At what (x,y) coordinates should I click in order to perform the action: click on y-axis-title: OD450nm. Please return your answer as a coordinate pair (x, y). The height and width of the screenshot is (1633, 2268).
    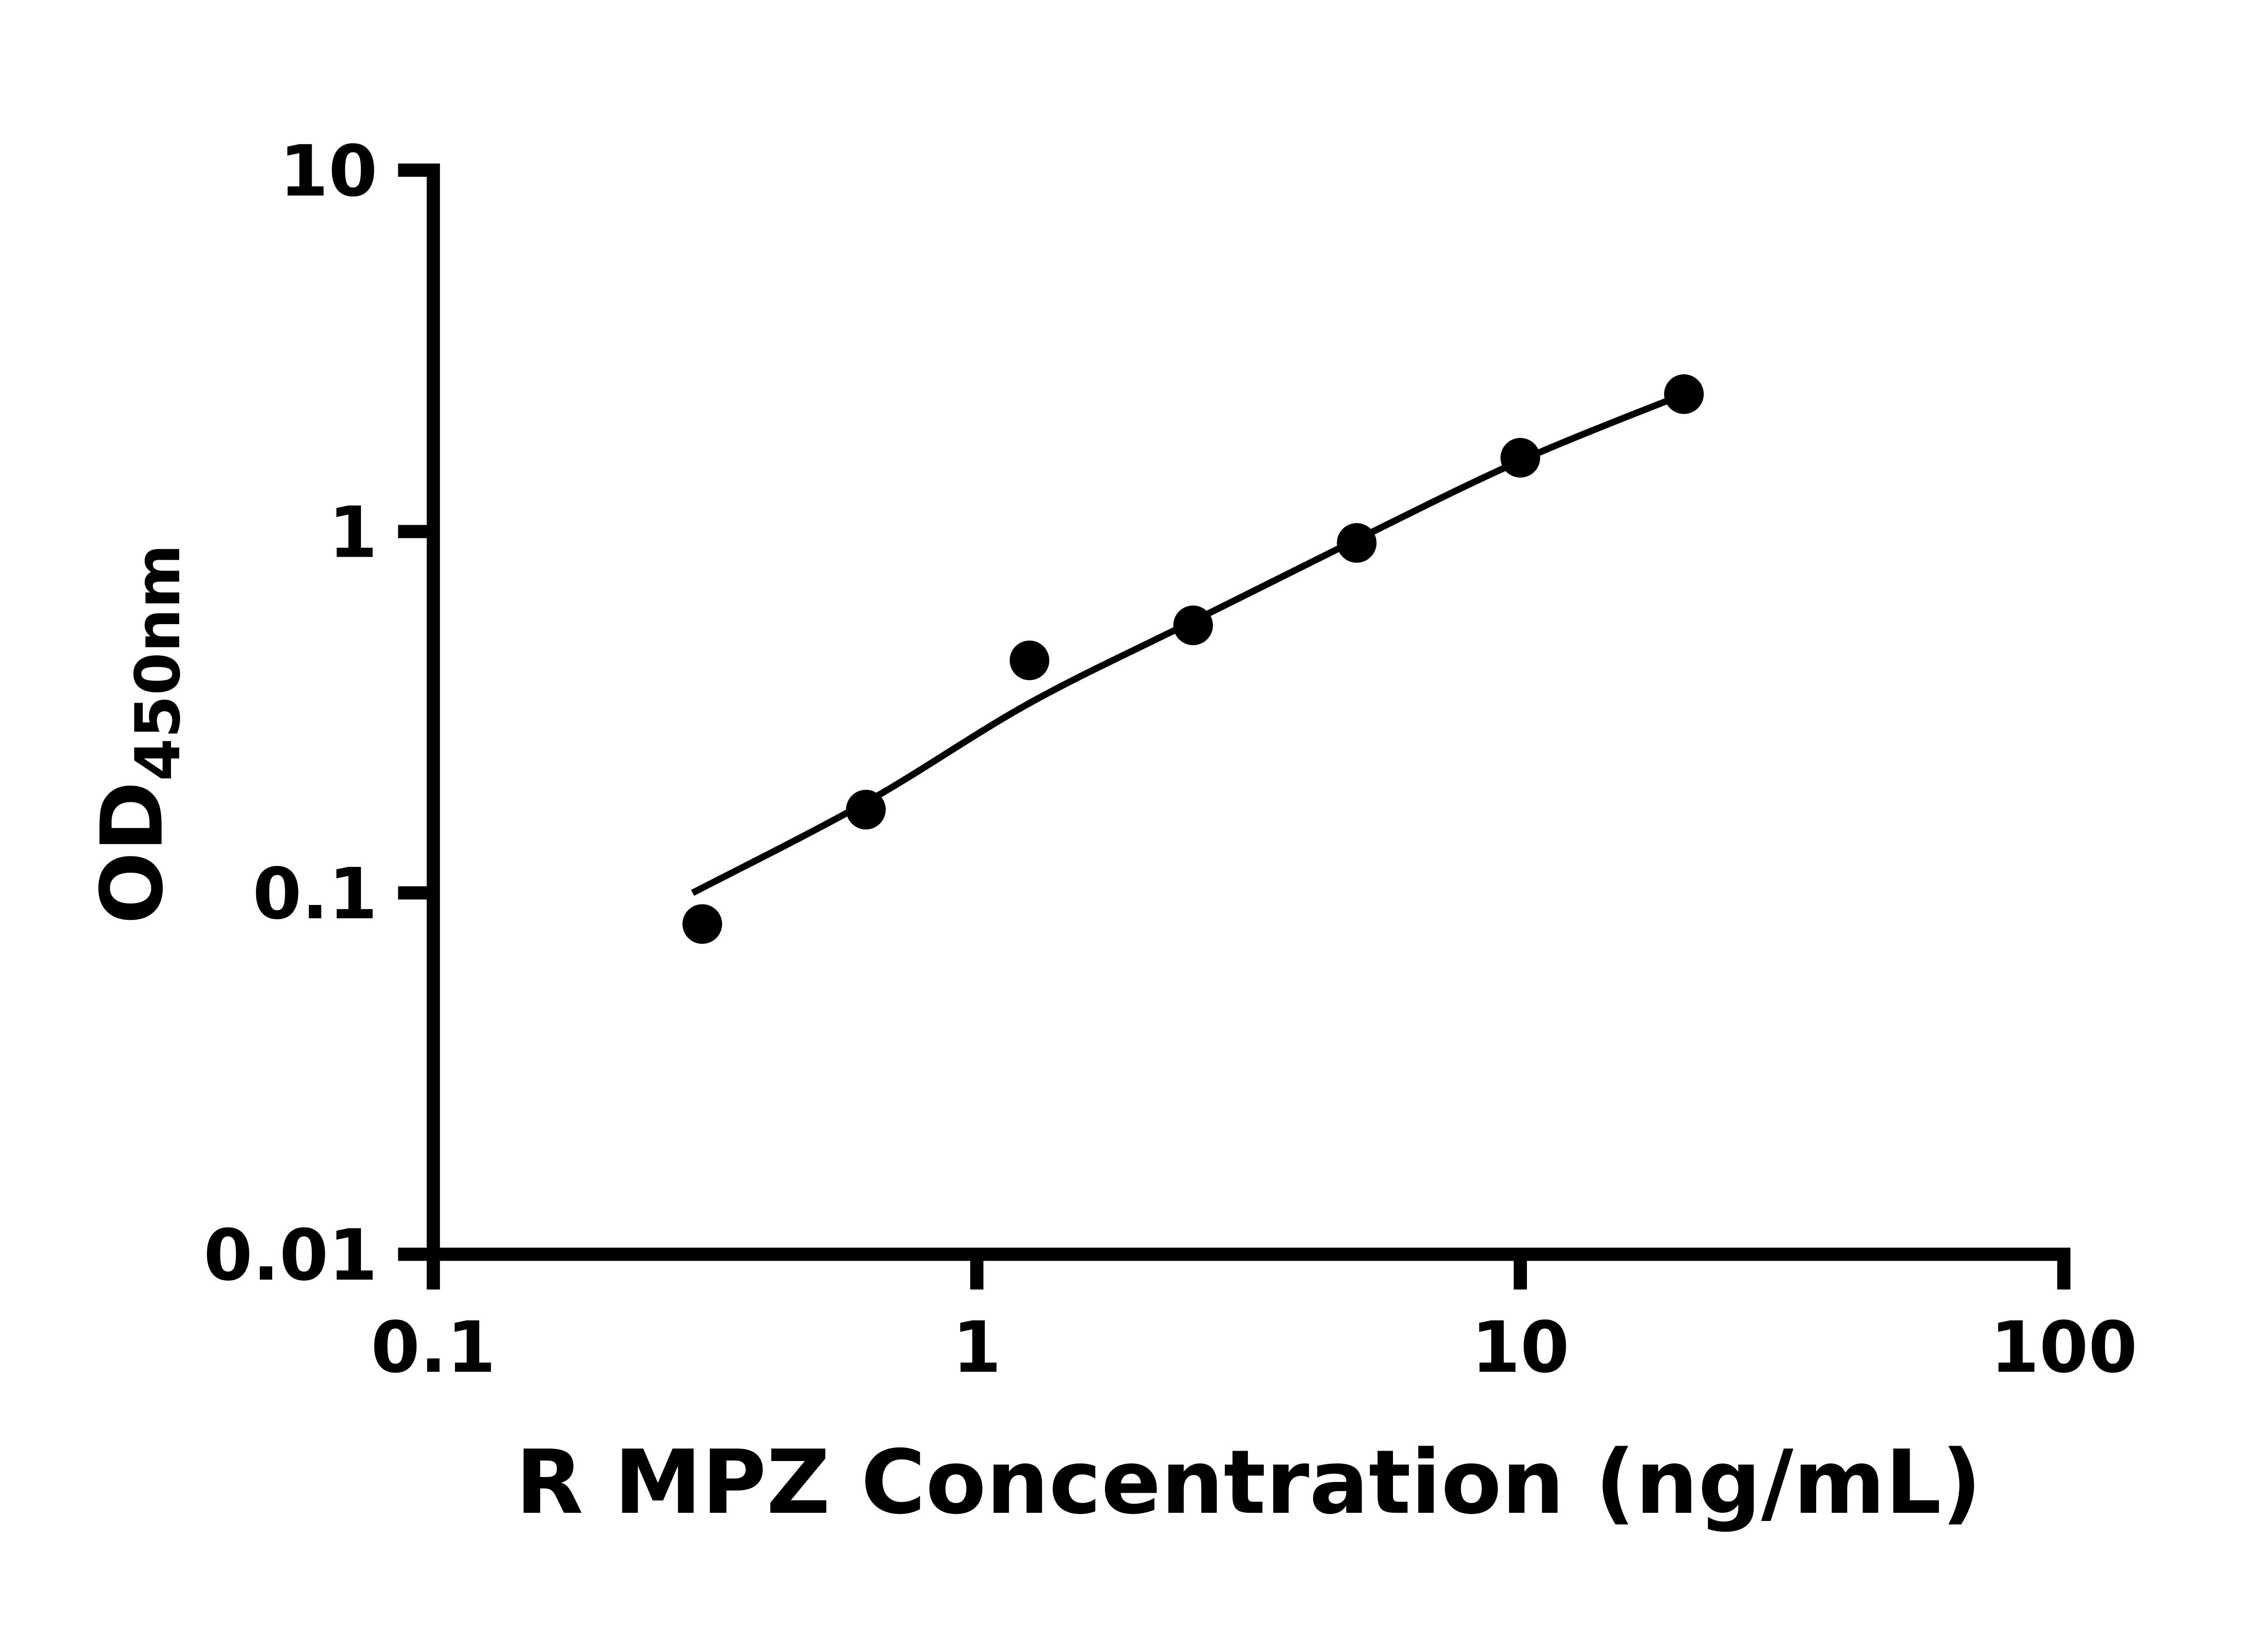
    Looking at the image, I should click on (139, 734).